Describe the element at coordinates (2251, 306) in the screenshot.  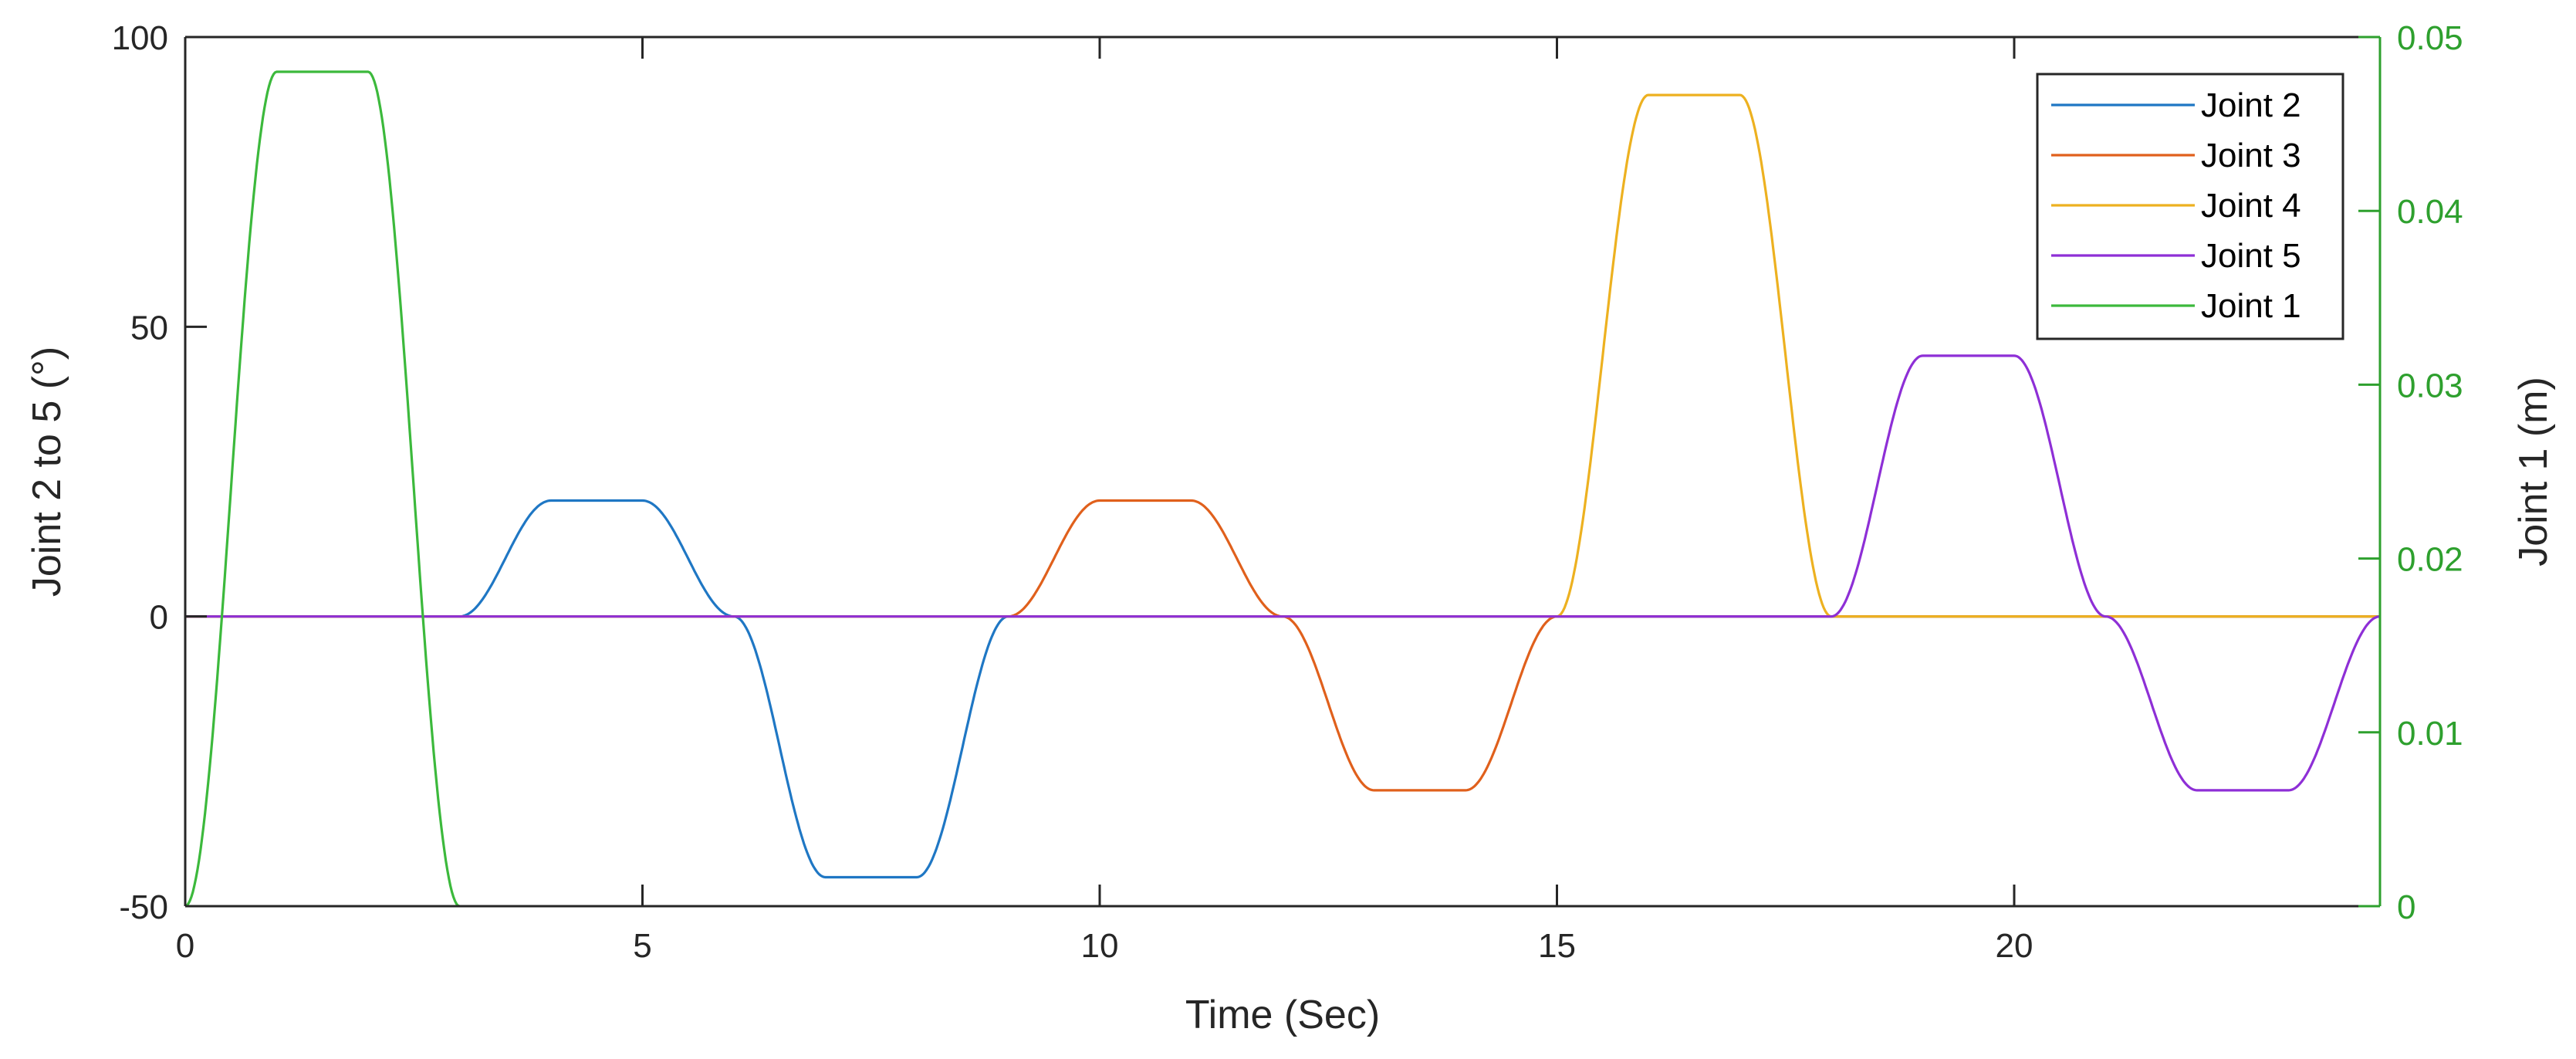
I see `legend-label: Joint 1` at that location.